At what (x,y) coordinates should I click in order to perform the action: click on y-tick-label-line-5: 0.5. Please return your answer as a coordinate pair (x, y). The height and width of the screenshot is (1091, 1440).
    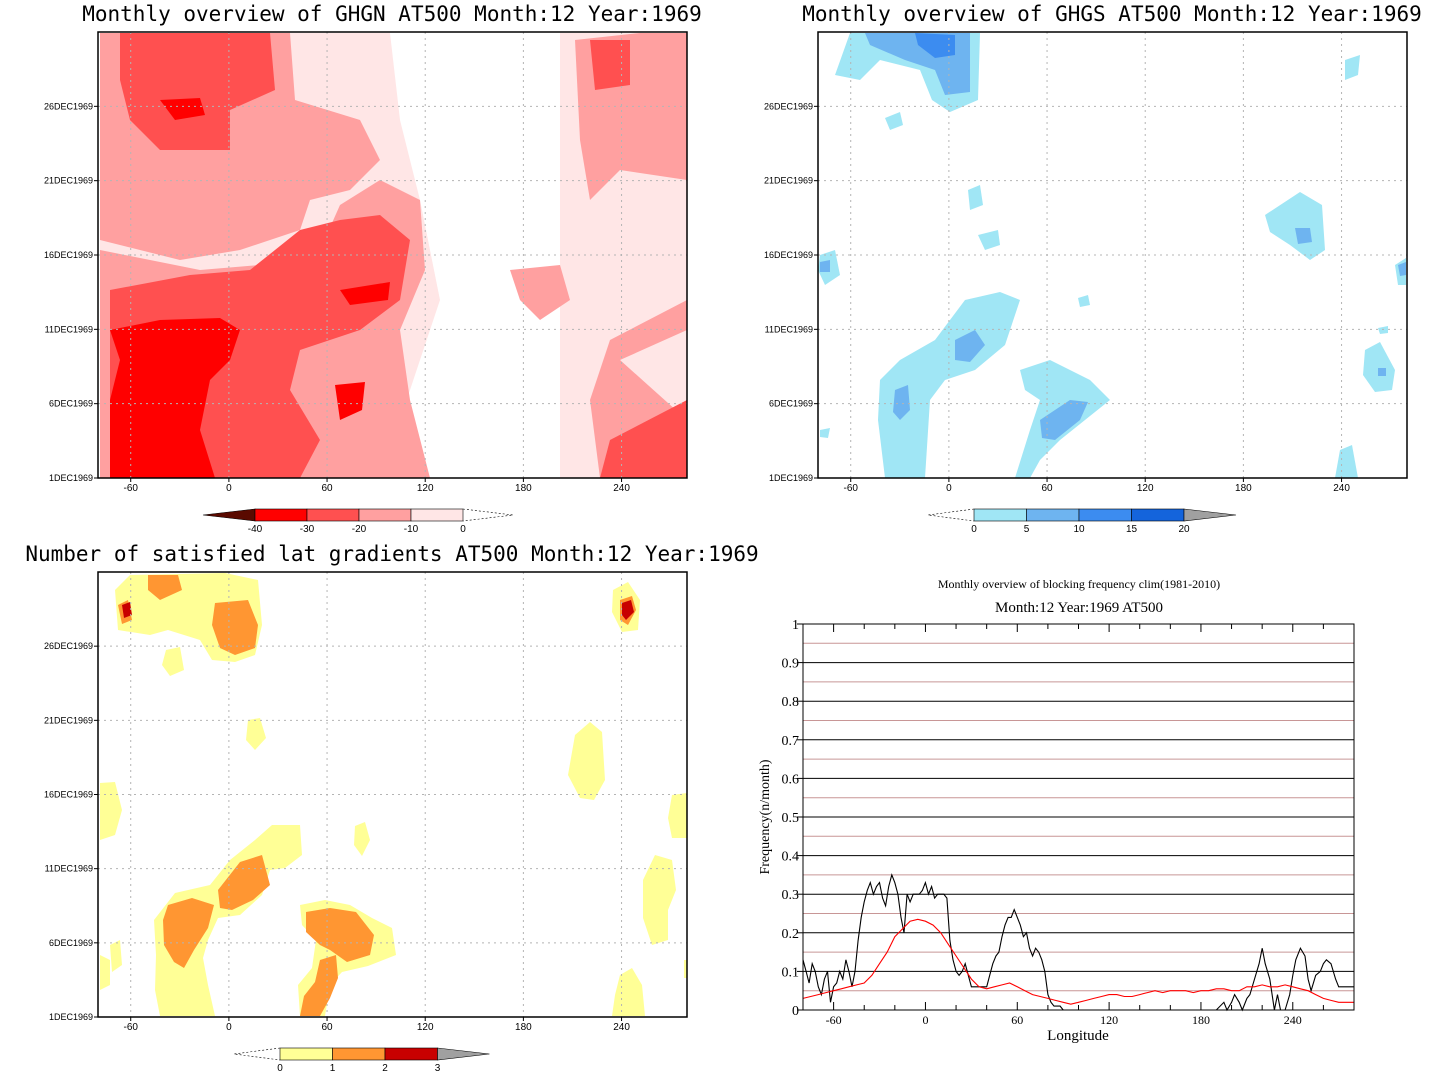
    Looking at the image, I should click on (791, 818).